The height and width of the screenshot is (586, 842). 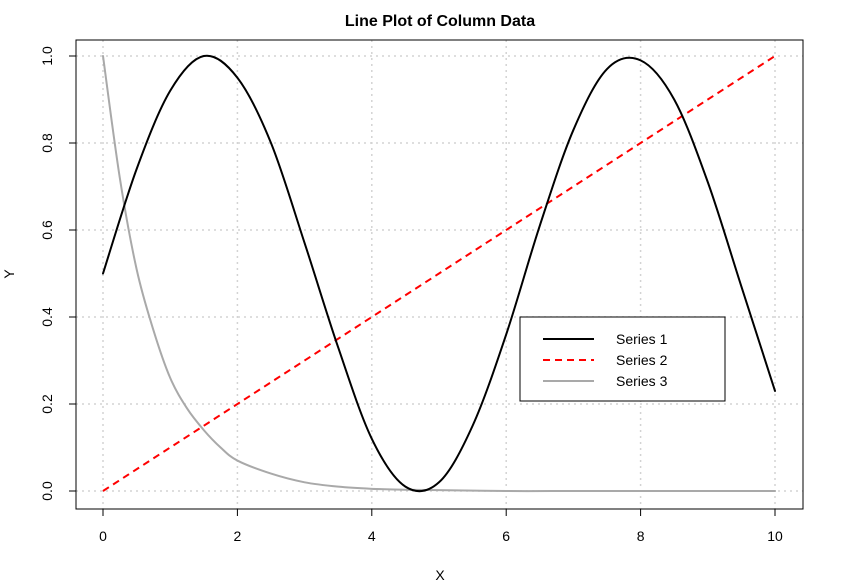 I want to click on y-axis-title: Y, so click(x=9, y=274).